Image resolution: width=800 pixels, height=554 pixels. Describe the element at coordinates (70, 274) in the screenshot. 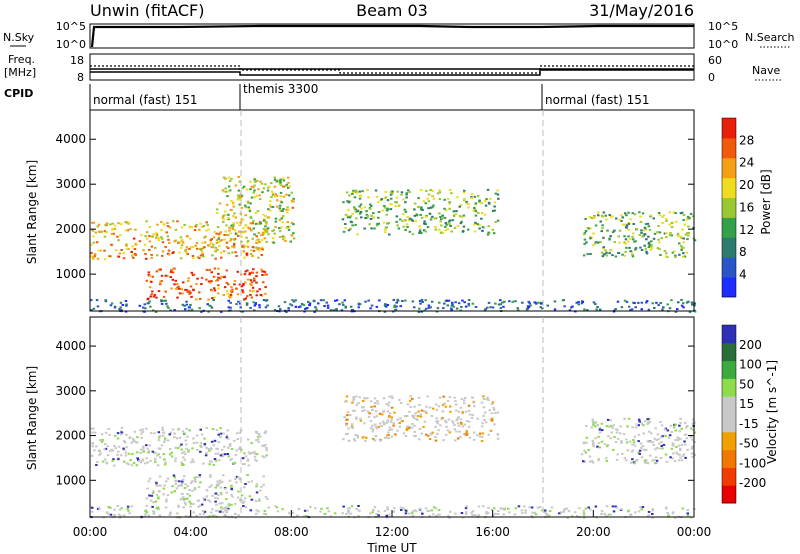

I see `y-tick-label: 1000` at that location.